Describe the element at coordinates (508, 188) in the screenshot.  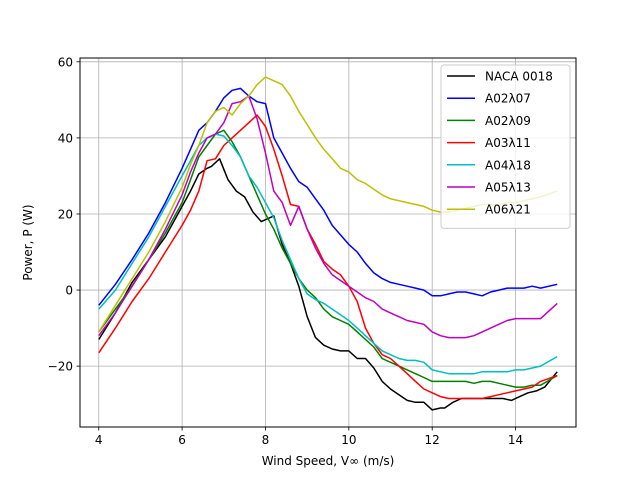
I see `legend-entry-label: A05λ13` at that location.